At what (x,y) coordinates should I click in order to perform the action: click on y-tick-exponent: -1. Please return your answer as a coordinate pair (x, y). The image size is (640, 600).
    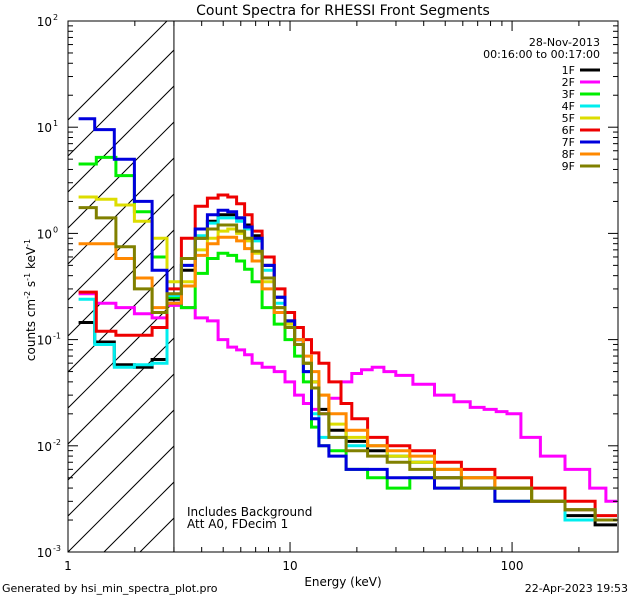
    Looking at the image, I should click on (57, 336).